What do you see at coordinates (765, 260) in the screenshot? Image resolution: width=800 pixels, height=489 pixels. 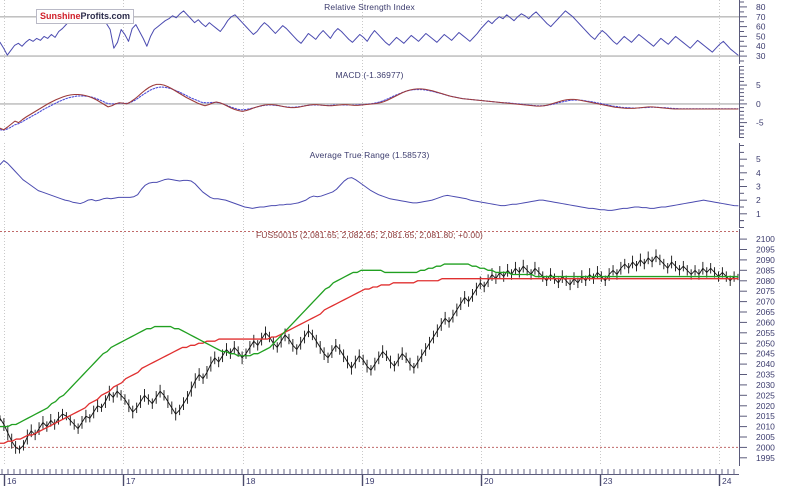 I see `svg-text: 2090` at bounding box center [765, 260].